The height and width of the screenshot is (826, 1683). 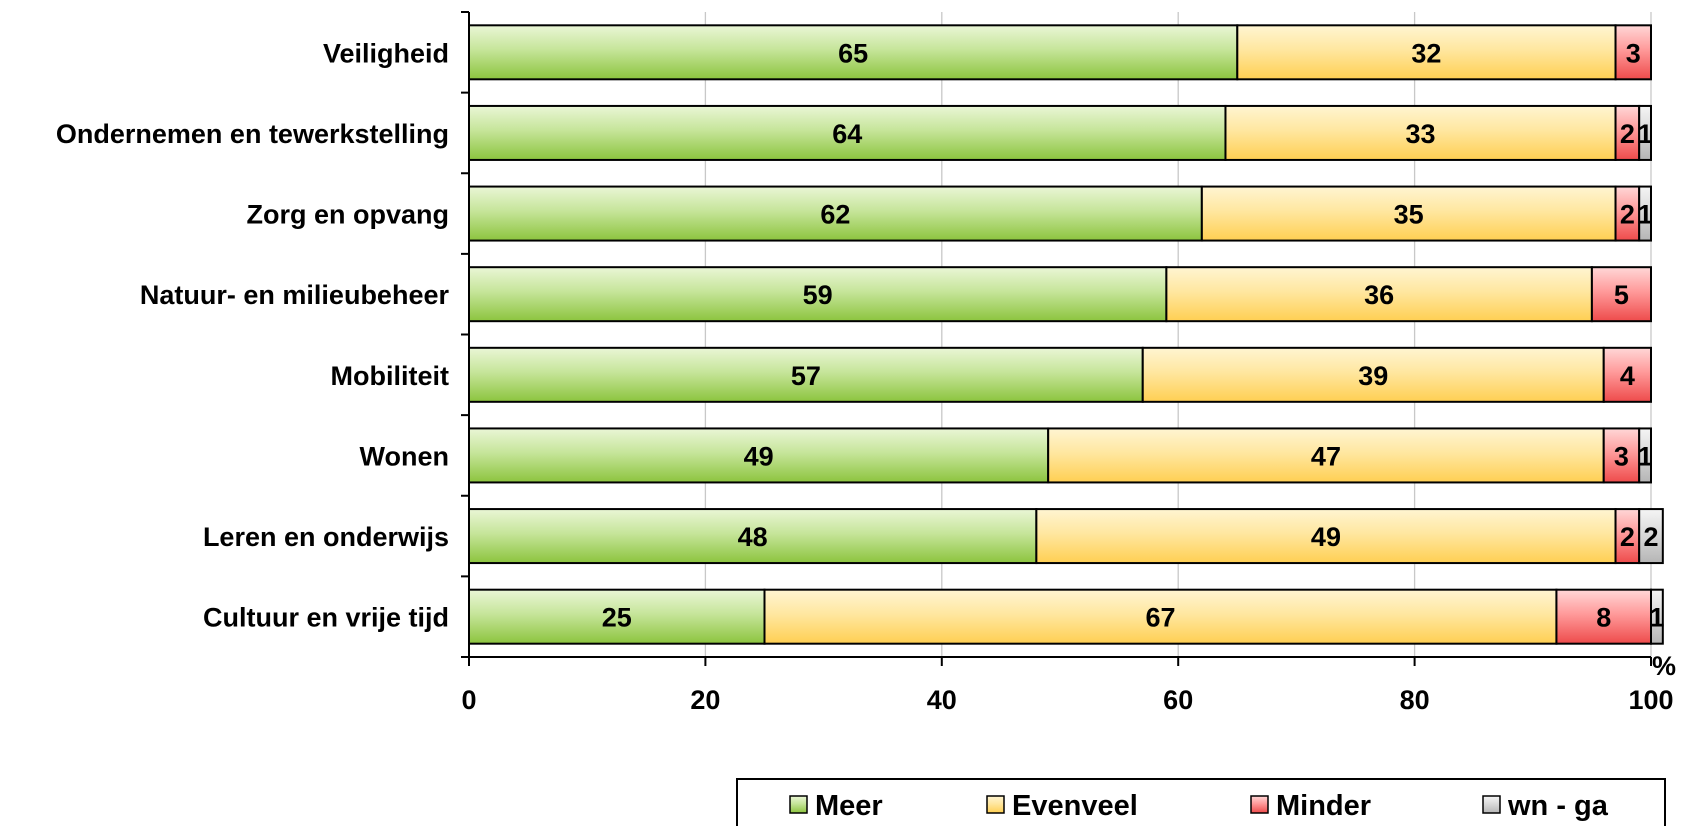 I want to click on data-label: 36, so click(x=1379, y=295).